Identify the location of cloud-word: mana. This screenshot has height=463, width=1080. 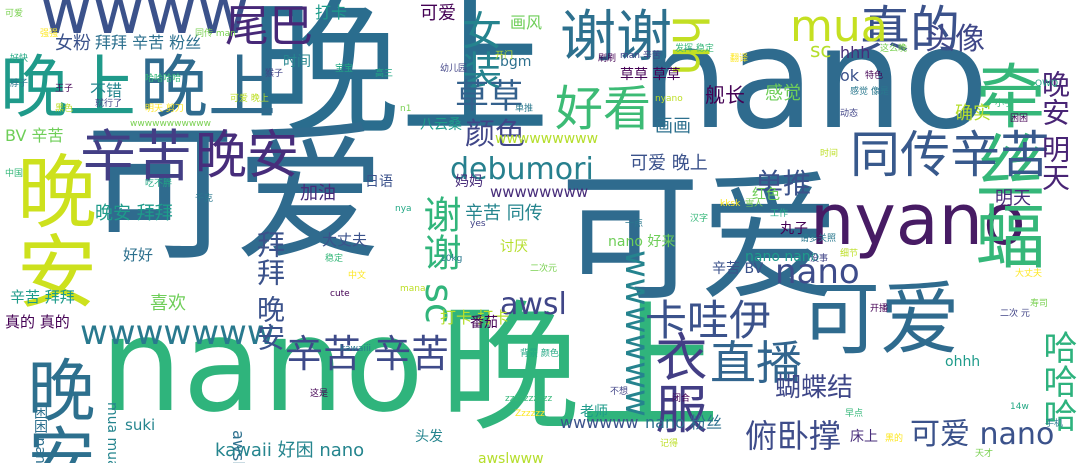
(413, 289).